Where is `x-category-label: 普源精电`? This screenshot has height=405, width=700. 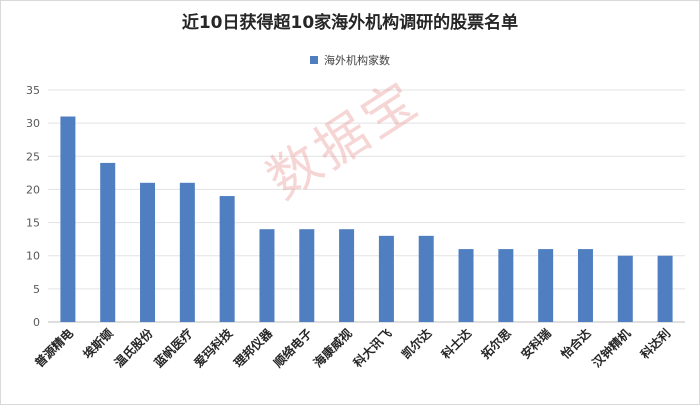
x-category-label: 普源精电 is located at coordinates (53, 348).